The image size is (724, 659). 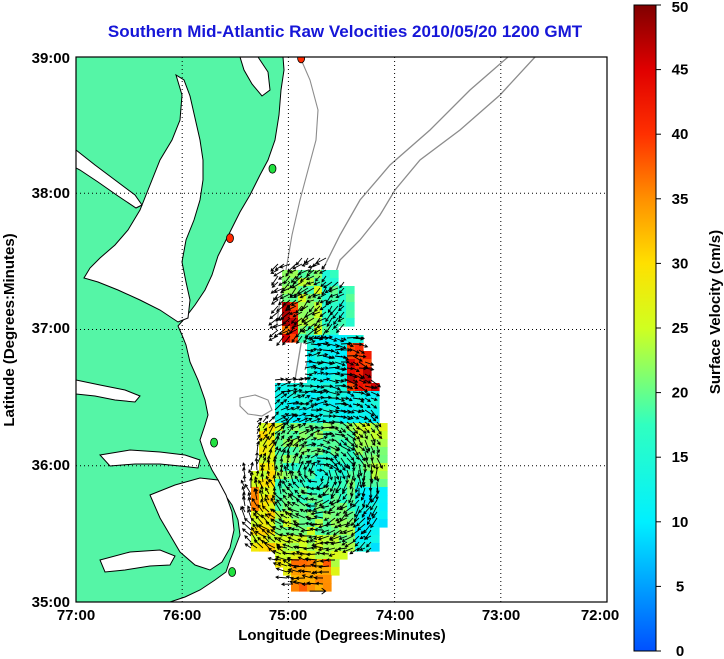 What do you see at coordinates (715, 312) in the screenshot?
I see `colorbar-label: Surface Velocity (cm/s)` at bounding box center [715, 312].